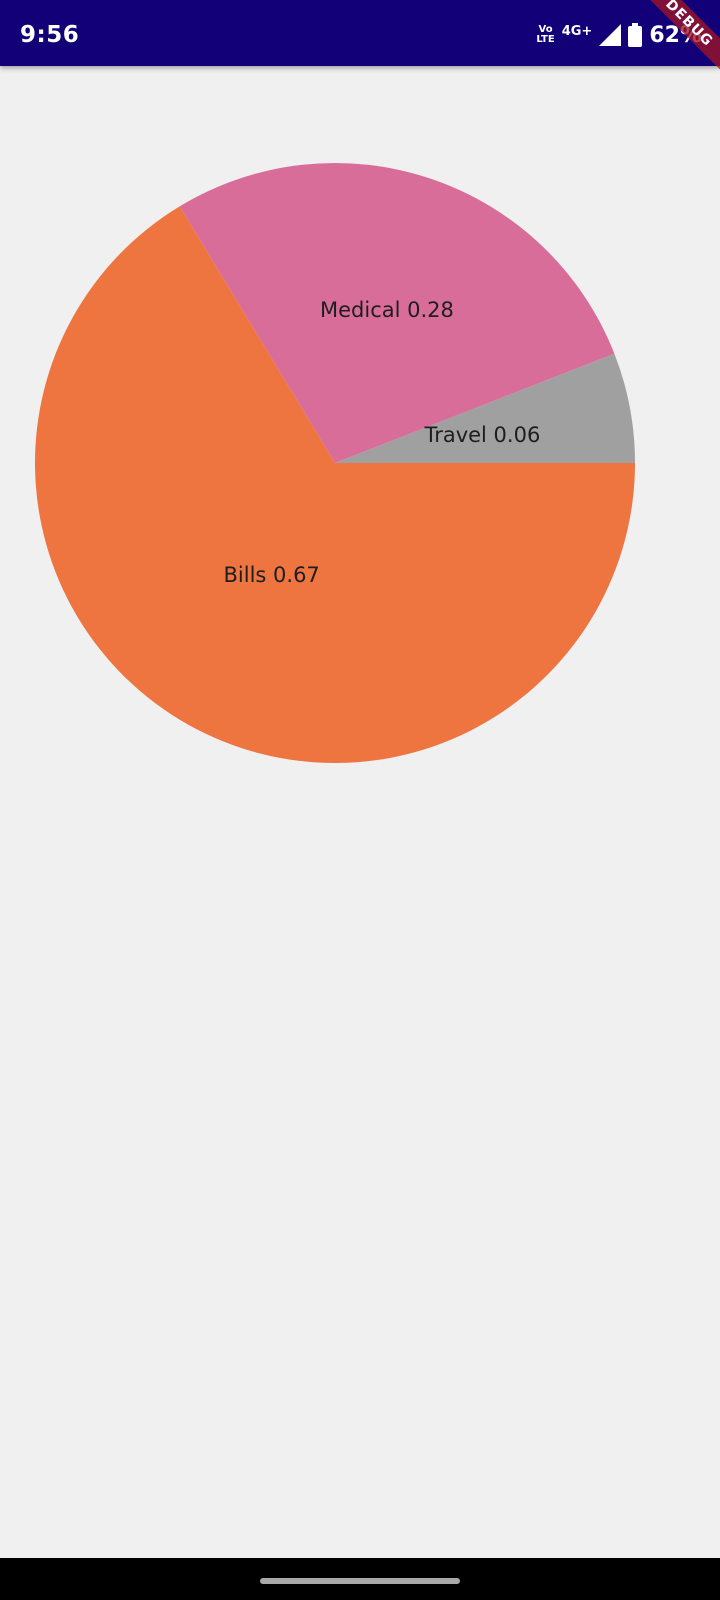  I want to click on volte-icon: Vo LTE, so click(545, 35).